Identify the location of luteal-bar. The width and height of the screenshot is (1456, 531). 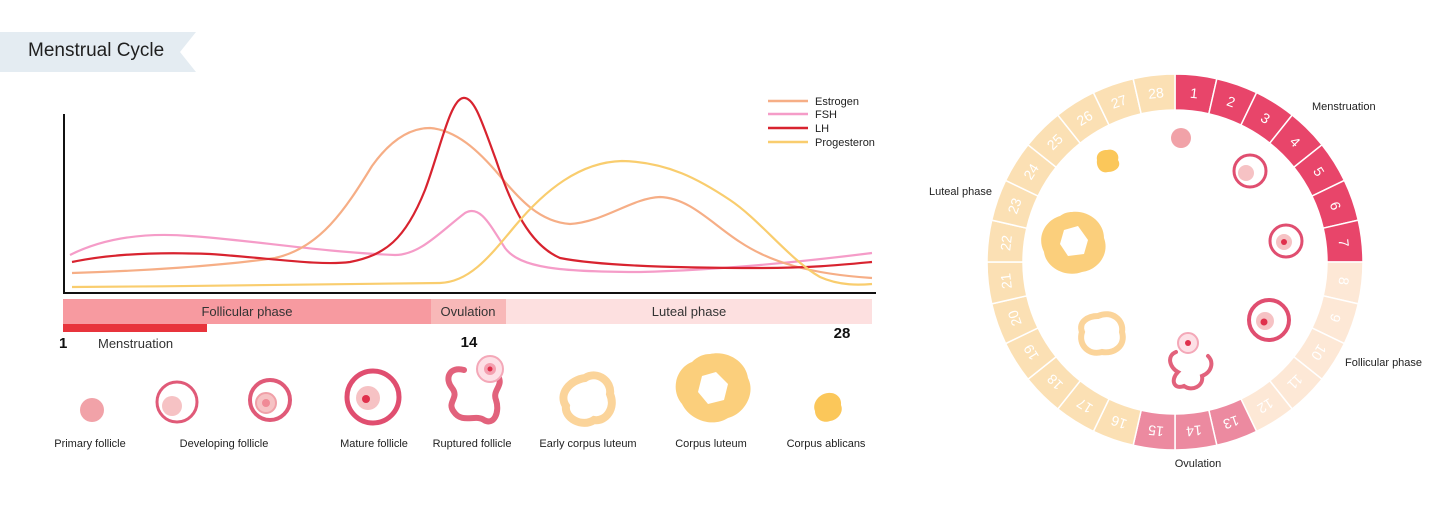
(689, 311).